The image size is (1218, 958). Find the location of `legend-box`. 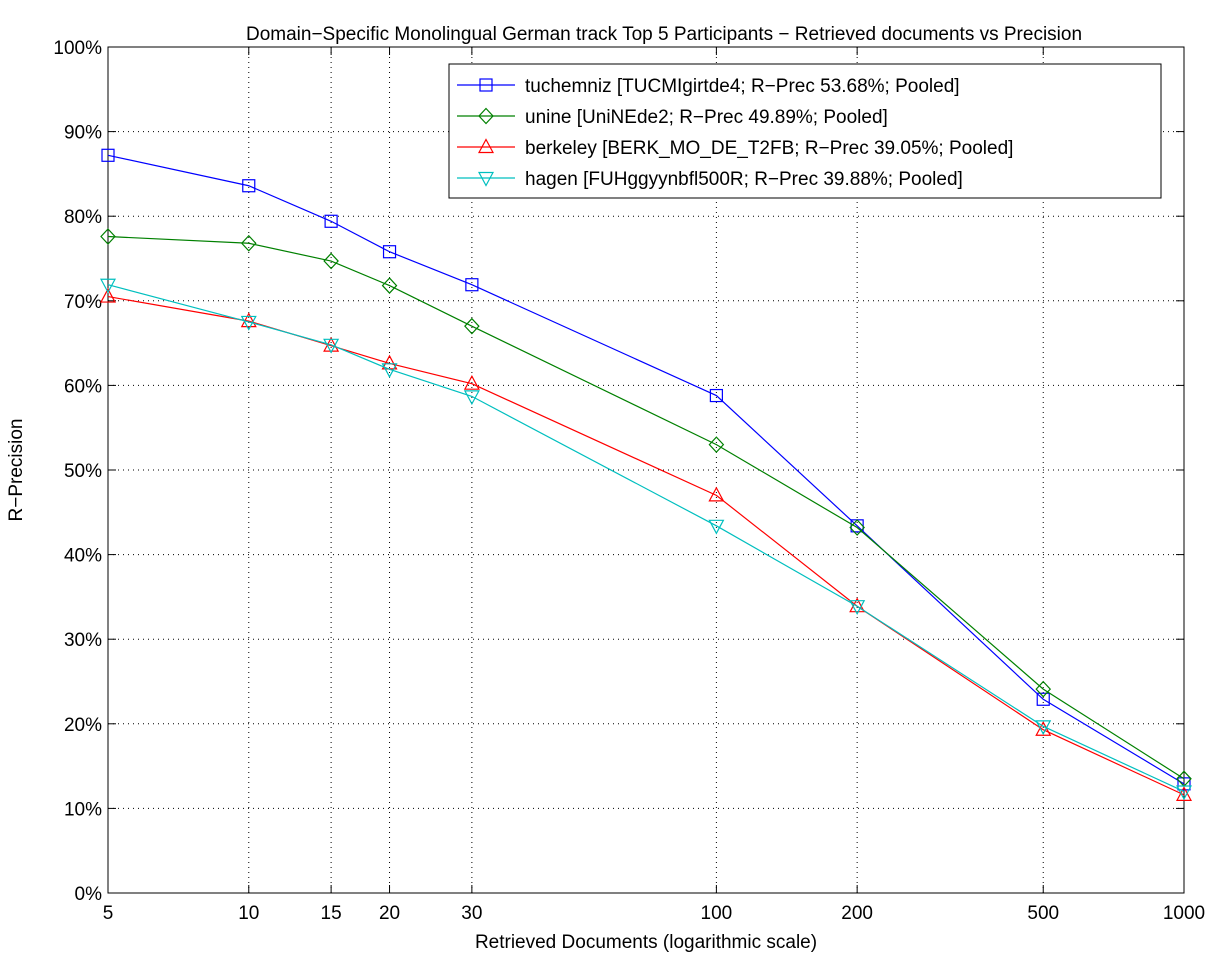

legend-box is located at coordinates (805, 131).